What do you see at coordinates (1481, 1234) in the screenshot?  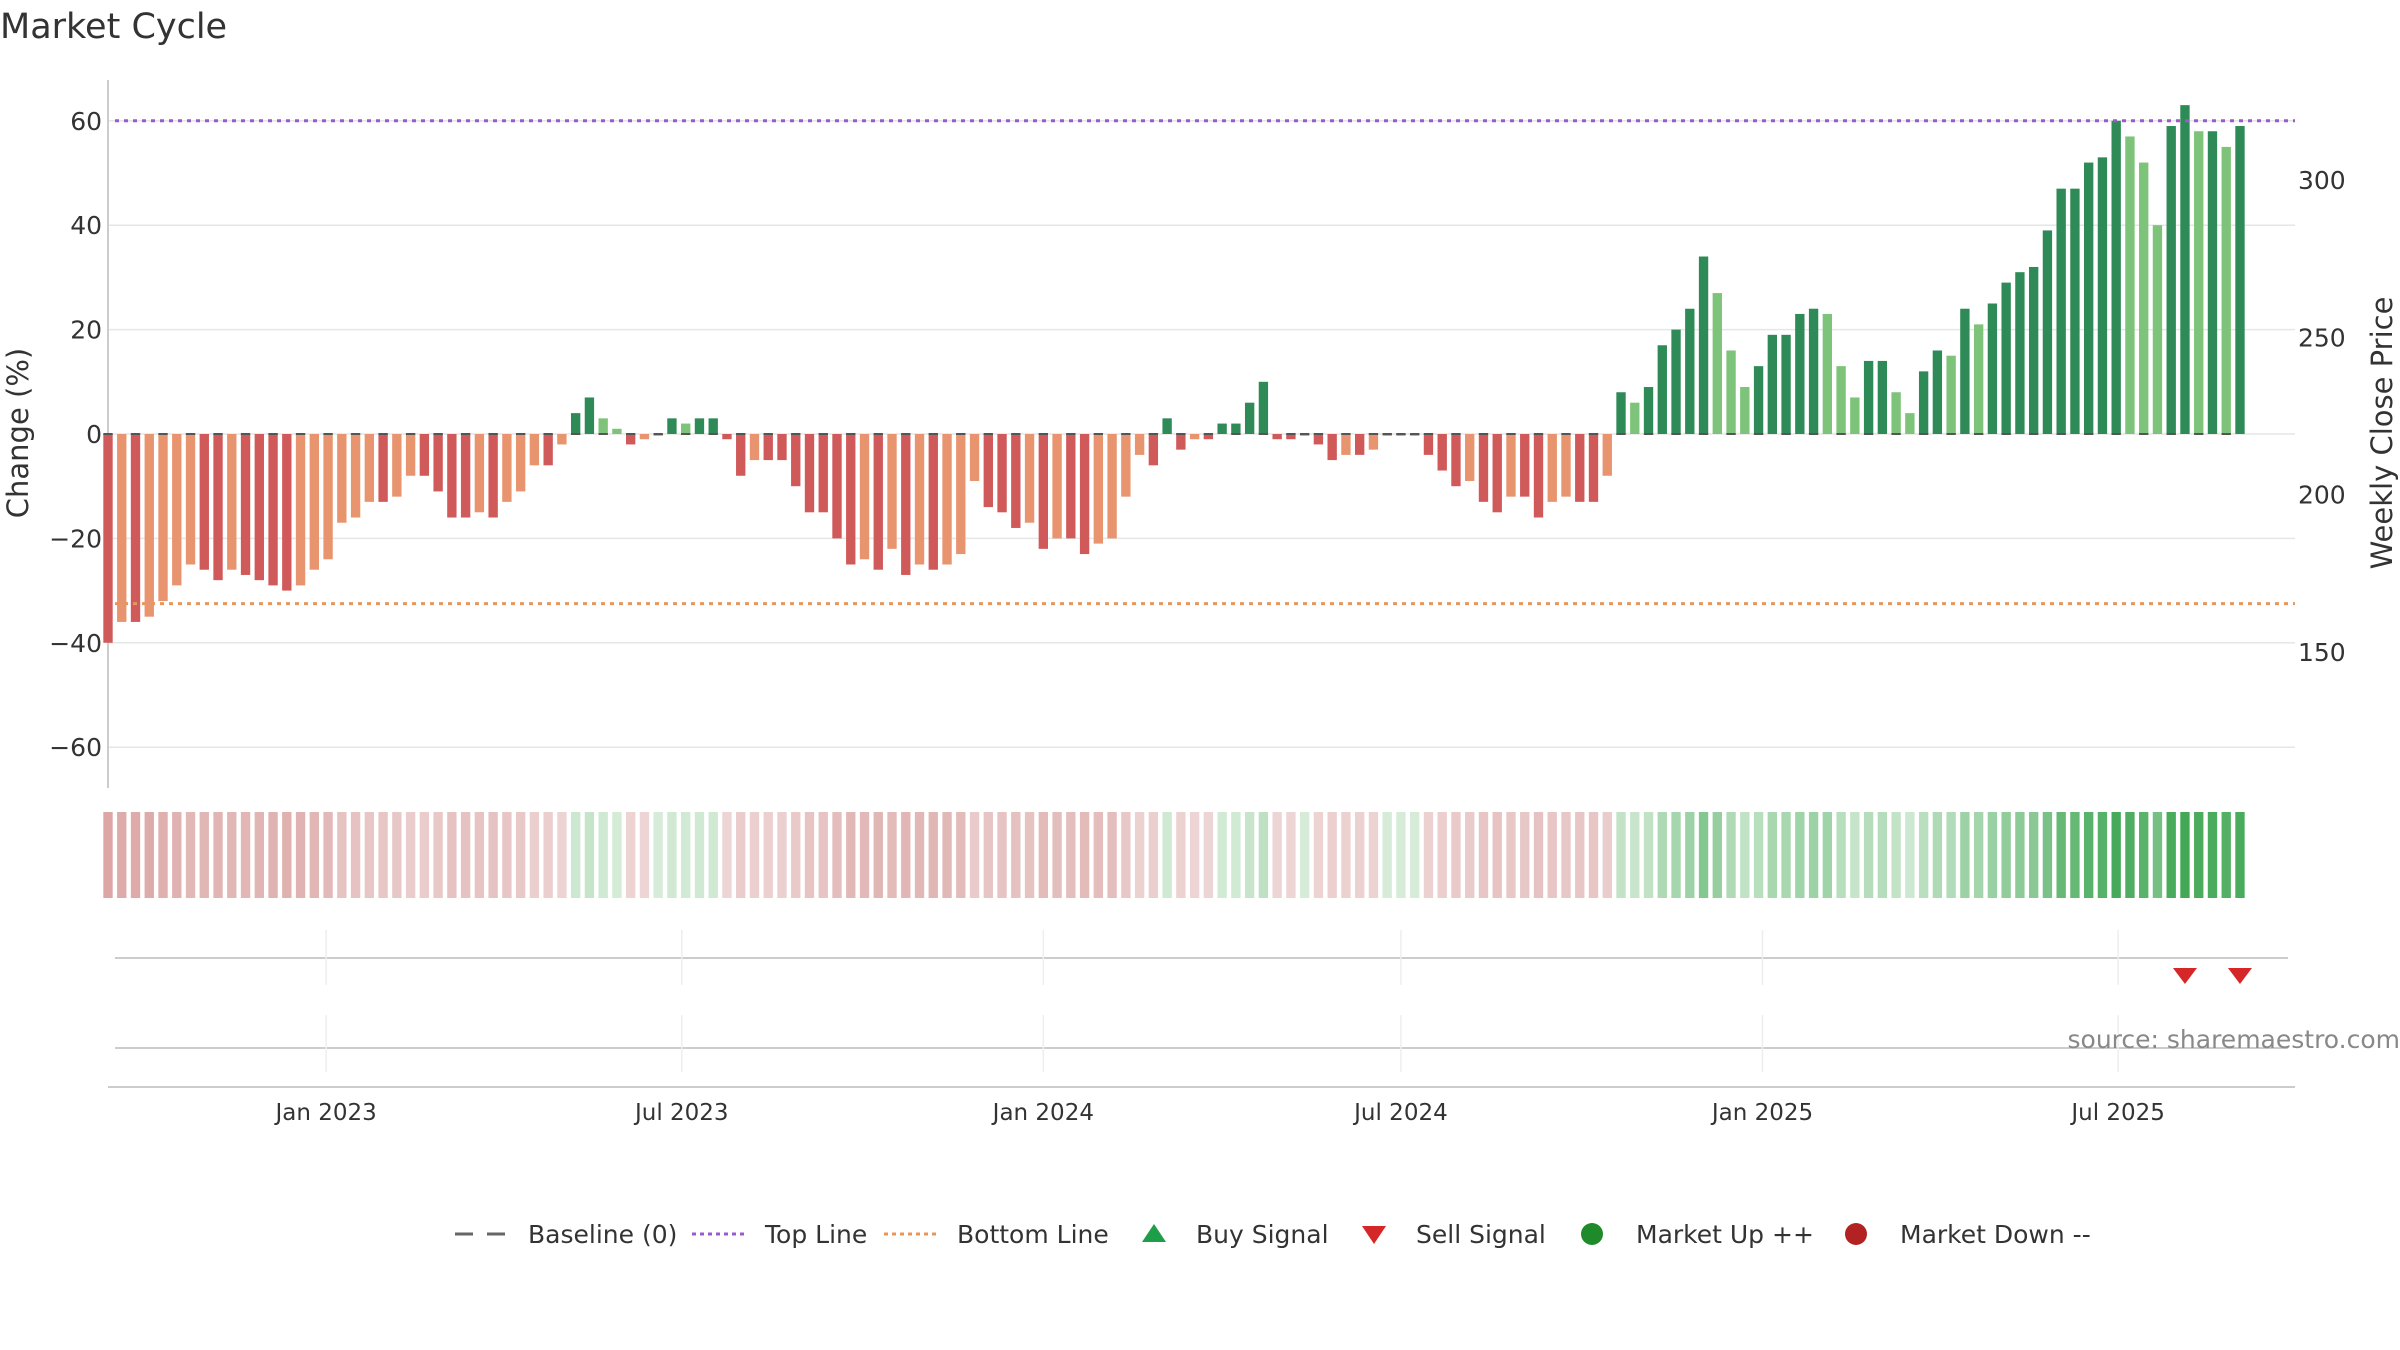 I see `legend-label: Sell Signal` at bounding box center [1481, 1234].